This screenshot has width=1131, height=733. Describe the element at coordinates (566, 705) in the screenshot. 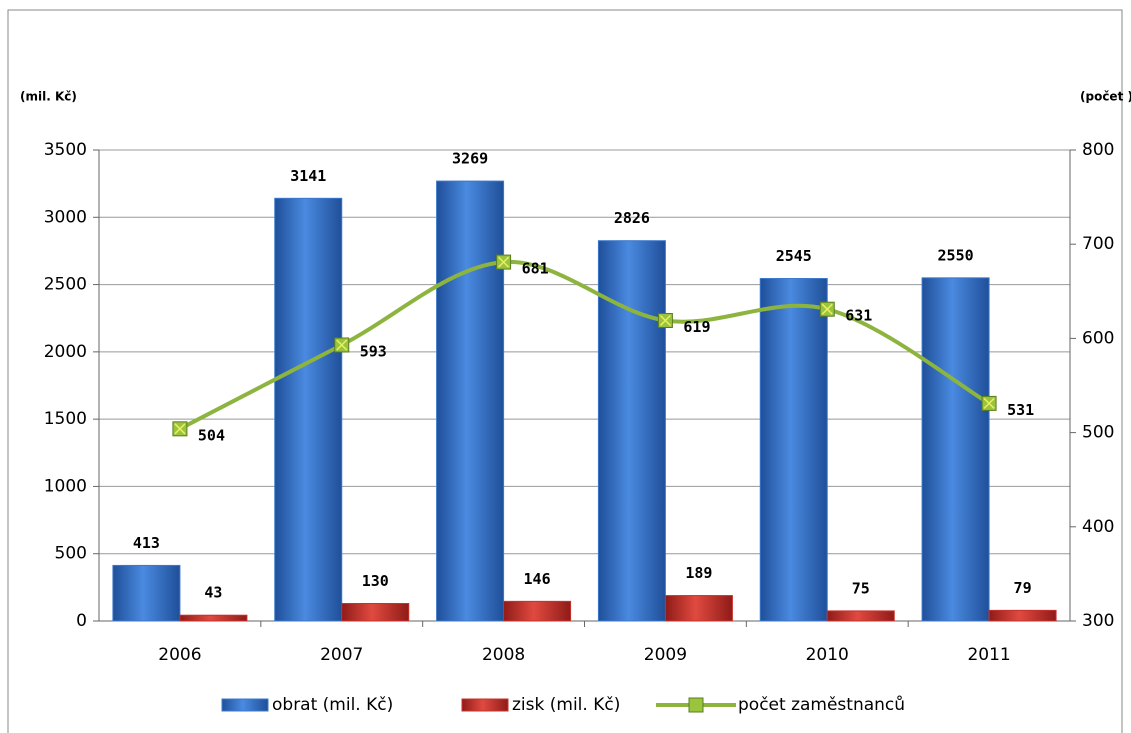

I see `legend-label: zisk (mil. Kč)` at that location.